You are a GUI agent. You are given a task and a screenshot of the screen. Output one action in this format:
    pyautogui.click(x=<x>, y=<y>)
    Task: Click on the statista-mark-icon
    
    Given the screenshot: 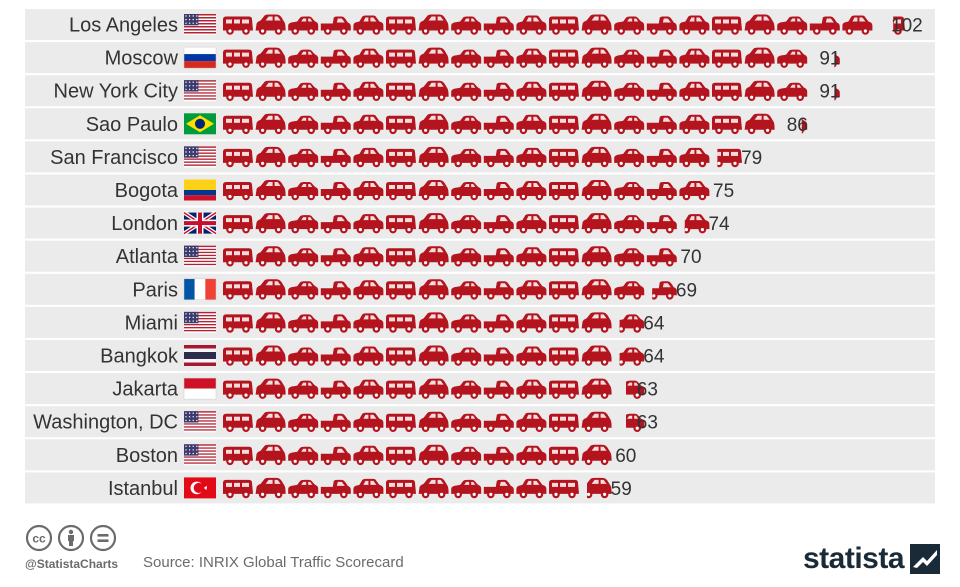 What is the action you would take?
    pyautogui.click(x=925, y=559)
    